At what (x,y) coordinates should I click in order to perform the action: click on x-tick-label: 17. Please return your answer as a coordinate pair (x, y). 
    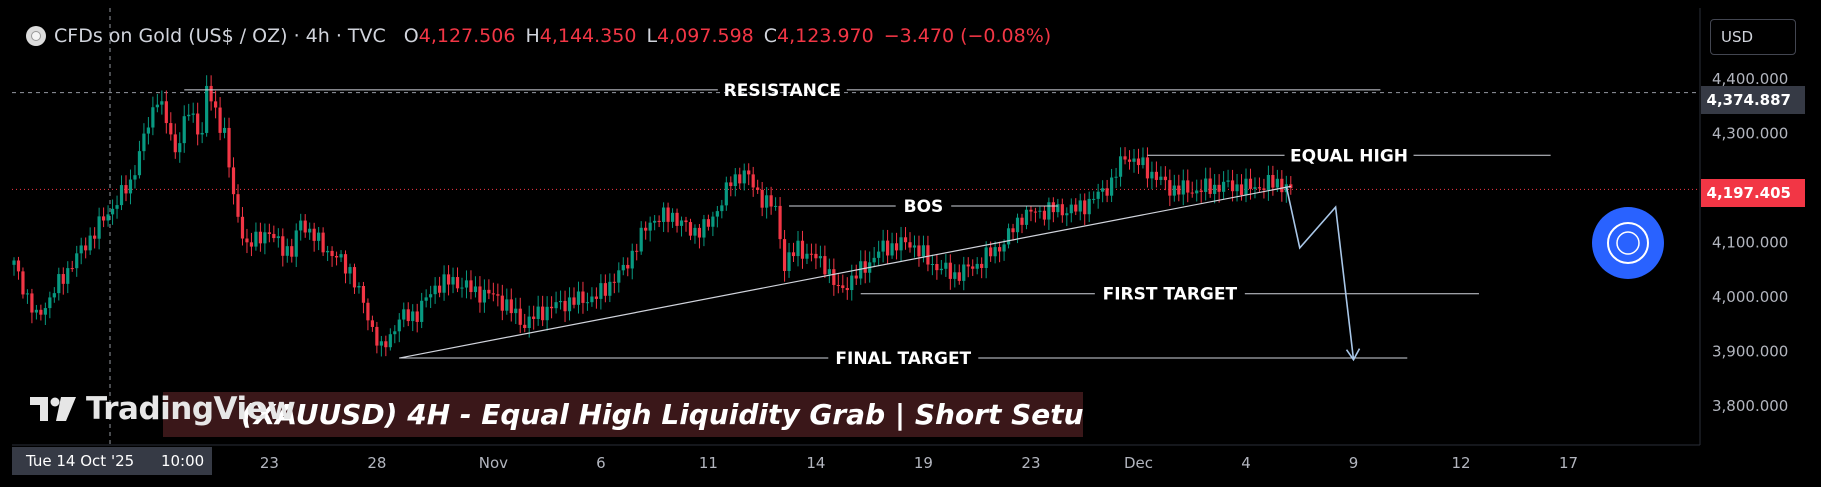
    Looking at the image, I should click on (1568, 463).